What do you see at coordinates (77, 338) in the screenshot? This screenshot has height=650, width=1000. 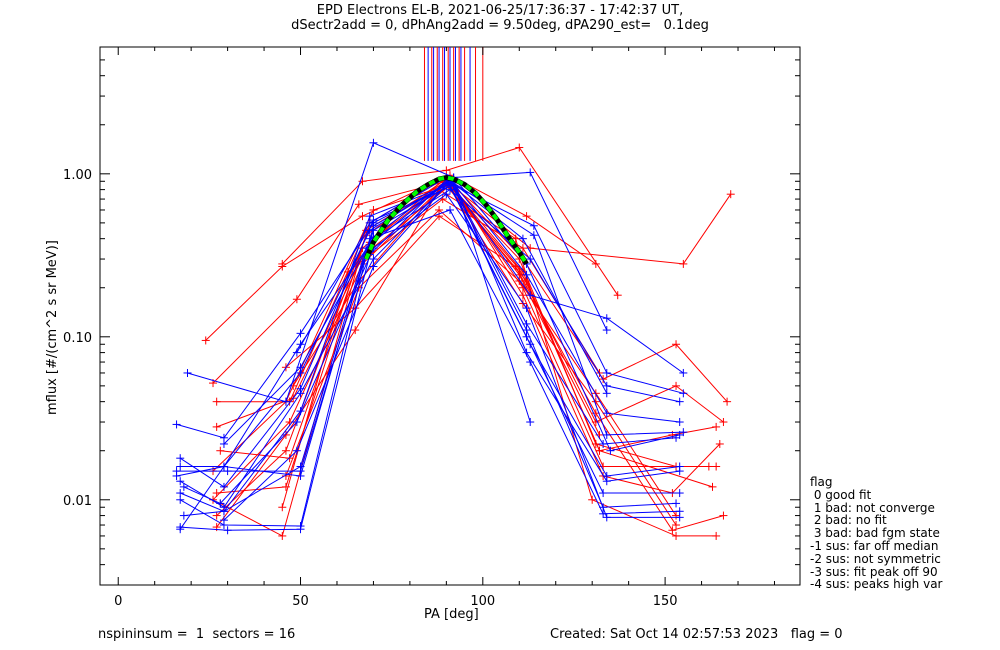 I see `y-tick-label: 0.10` at bounding box center [77, 338].